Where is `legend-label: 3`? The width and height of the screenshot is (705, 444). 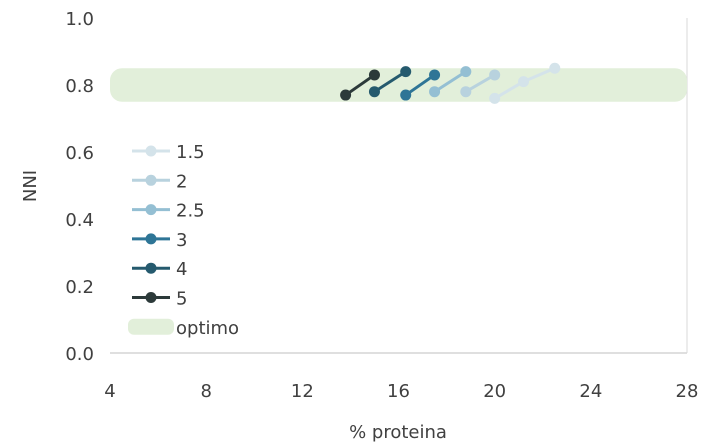
legend-label: 3 is located at coordinates (181, 240).